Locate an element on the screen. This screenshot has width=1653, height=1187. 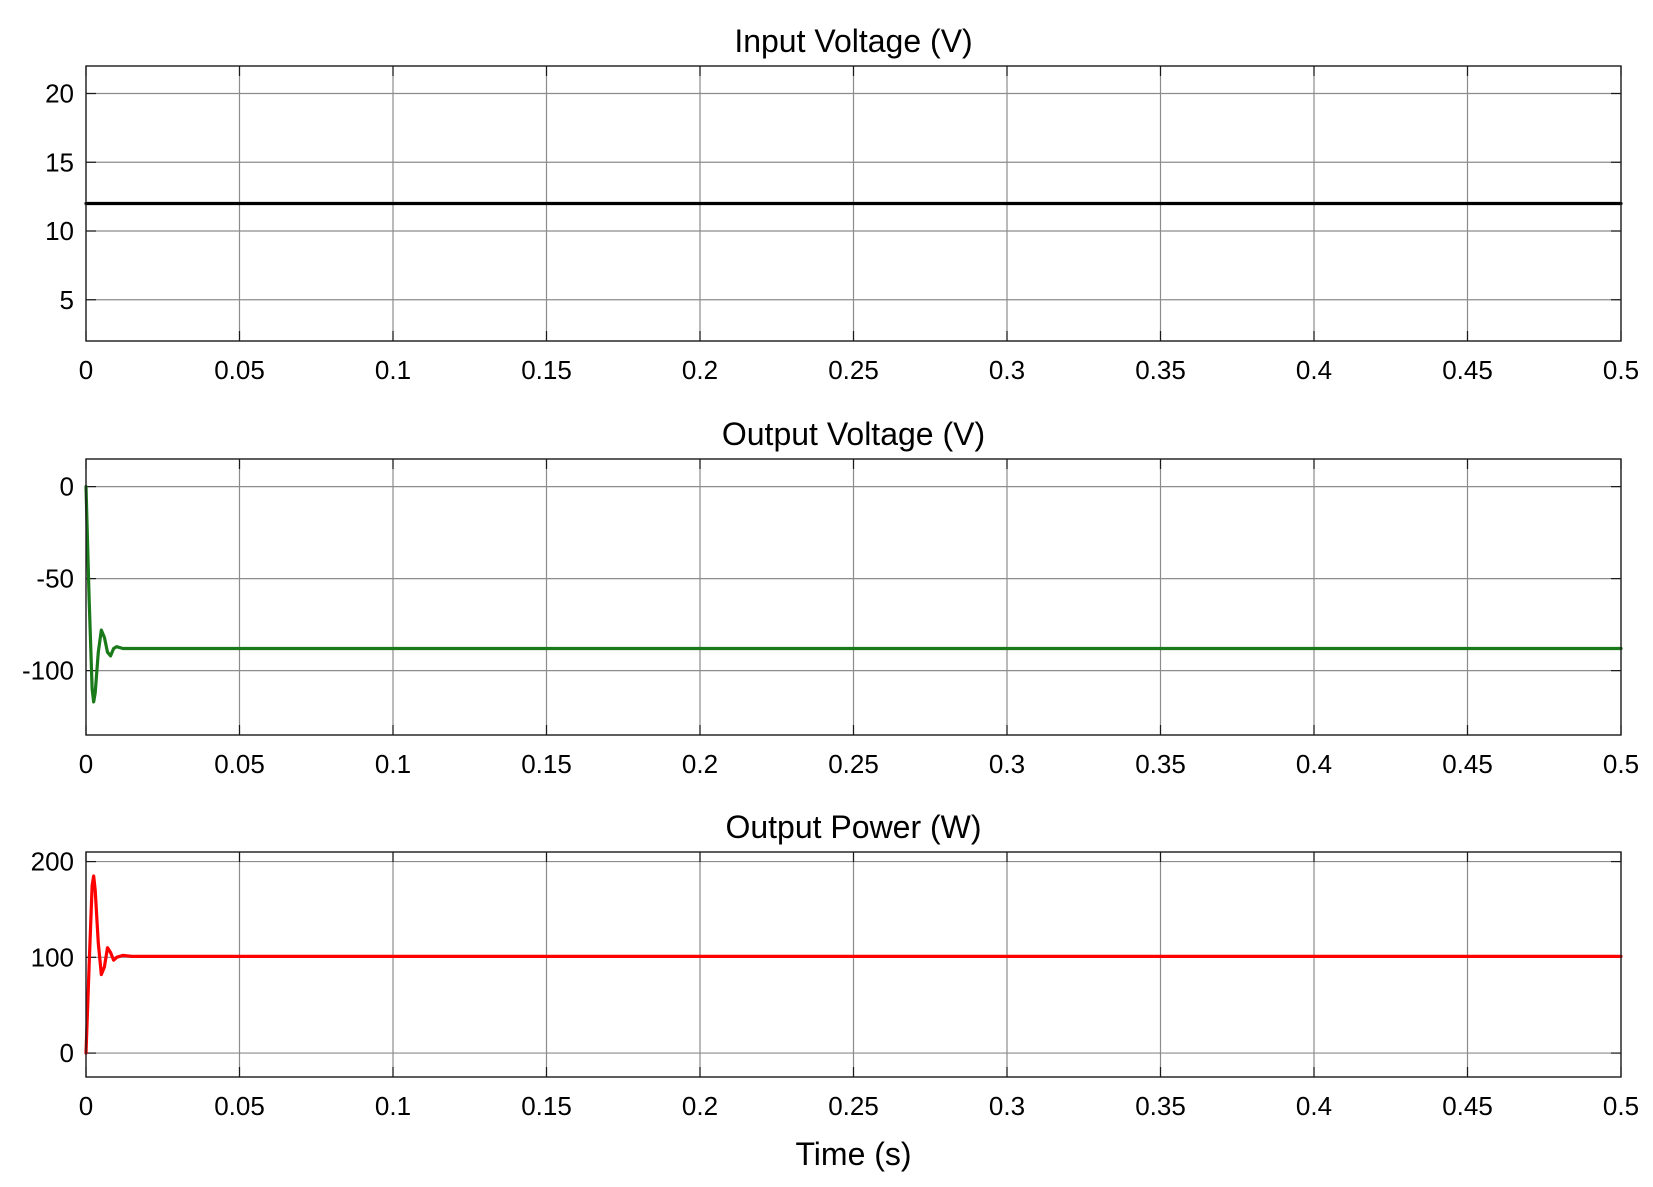
panel-title-output-voltage-v: Output Voltage (V) is located at coordinates (853, 434).